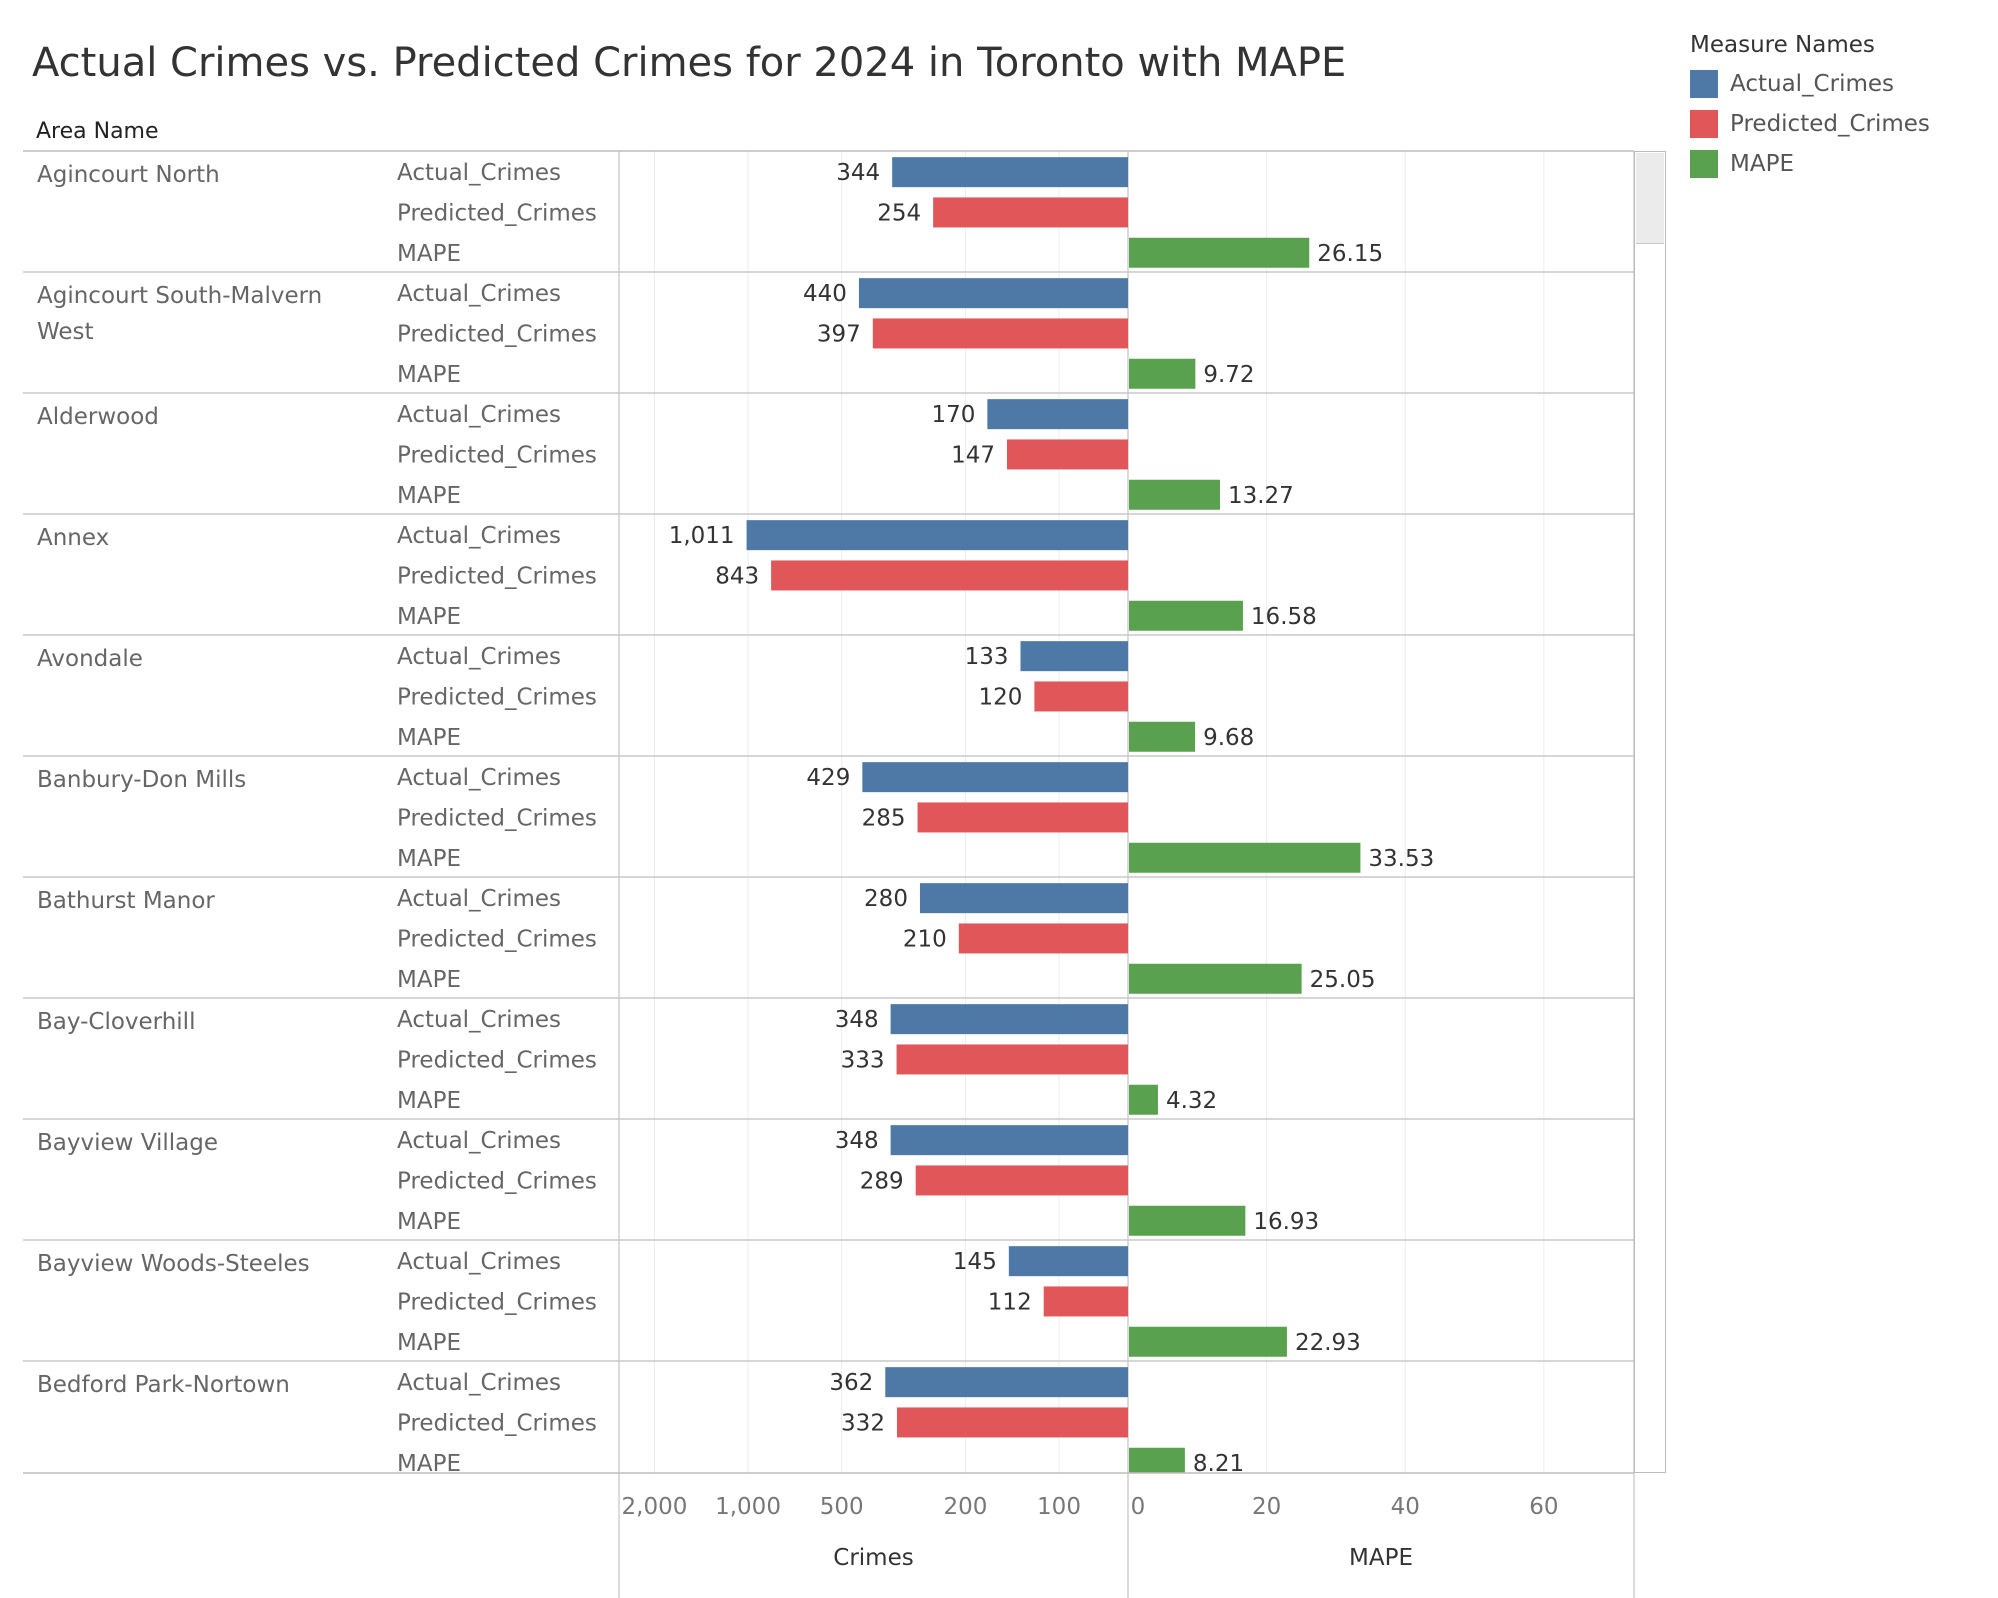 The width and height of the screenshot is (1998, 1598). What do you see at coordinates (851, 1383) in the screenshot?
I see `bar-value-label: 362` at bounding box center [851, 1383].